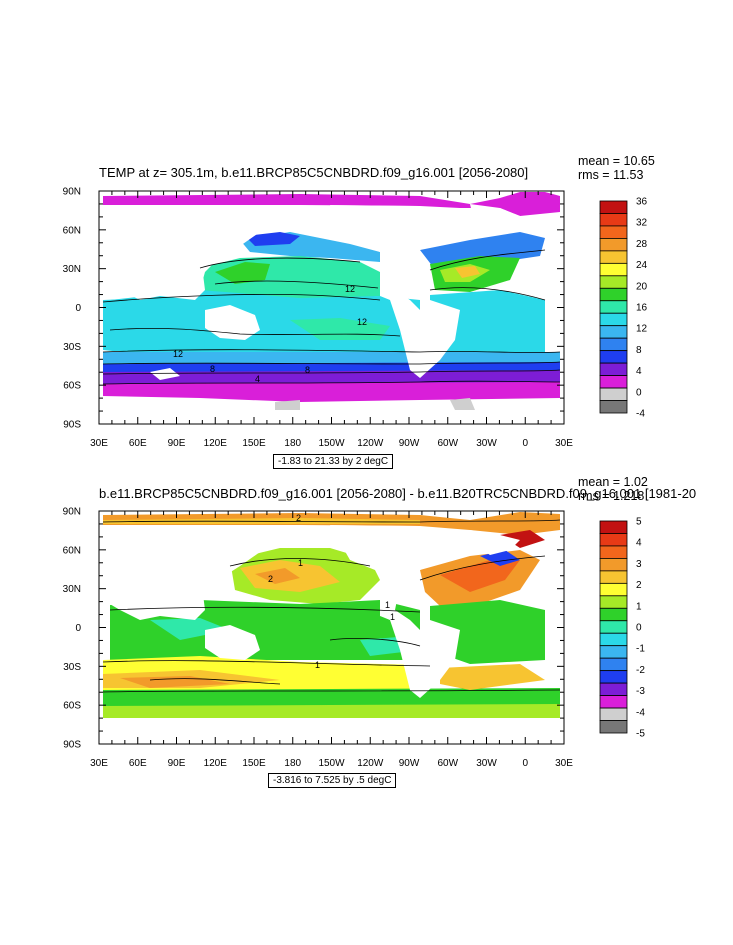 The image size is (733, 945). Describe the element at coordinates (611, 496) in the screenshot. I see `panel2-rms: rms = 1.218` at that location.